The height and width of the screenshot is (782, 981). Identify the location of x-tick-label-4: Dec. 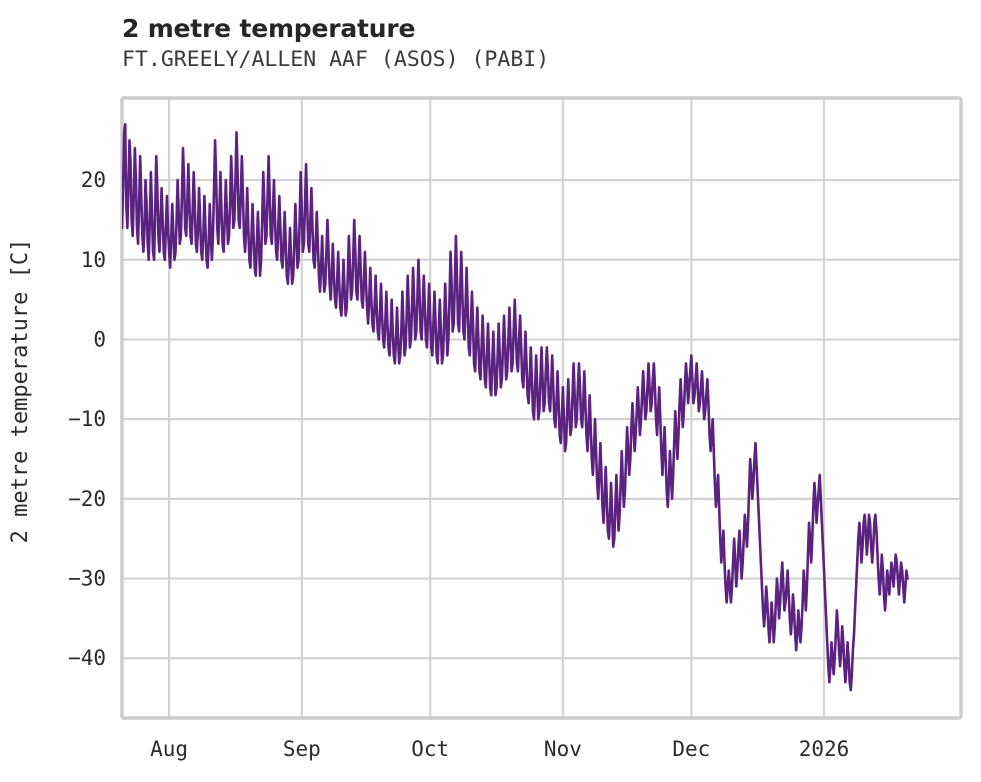
(691, 749).